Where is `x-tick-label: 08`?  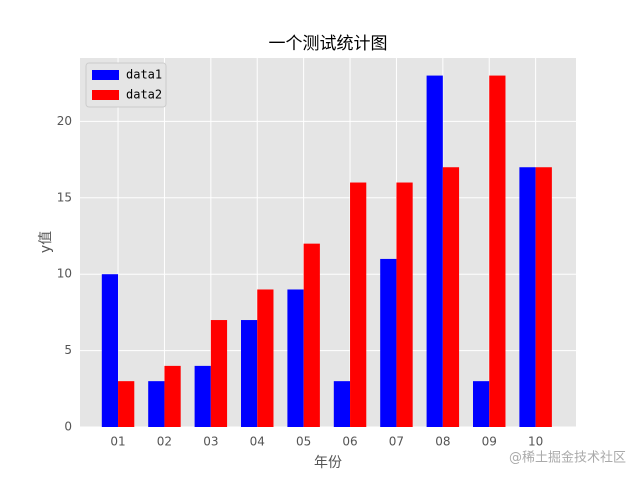 x-tick-label: 08 is located at coordinates (442, 442).